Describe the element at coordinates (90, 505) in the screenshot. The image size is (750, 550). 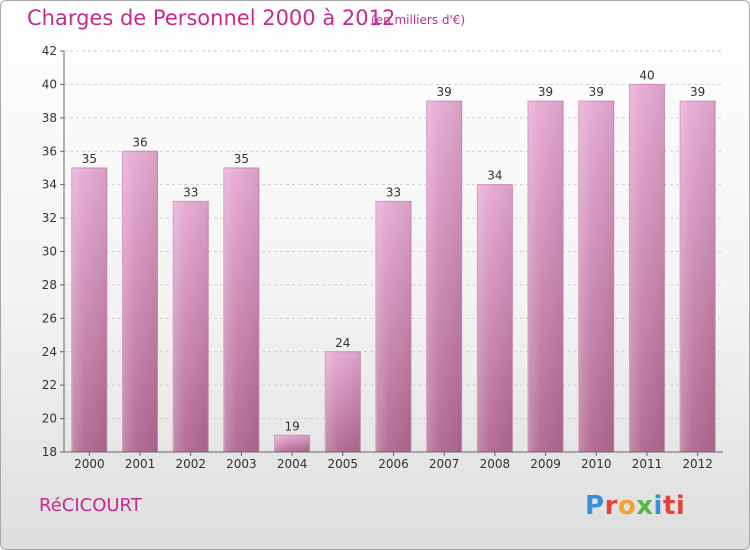
I see `commune-name: RéCICOURT` at that location.